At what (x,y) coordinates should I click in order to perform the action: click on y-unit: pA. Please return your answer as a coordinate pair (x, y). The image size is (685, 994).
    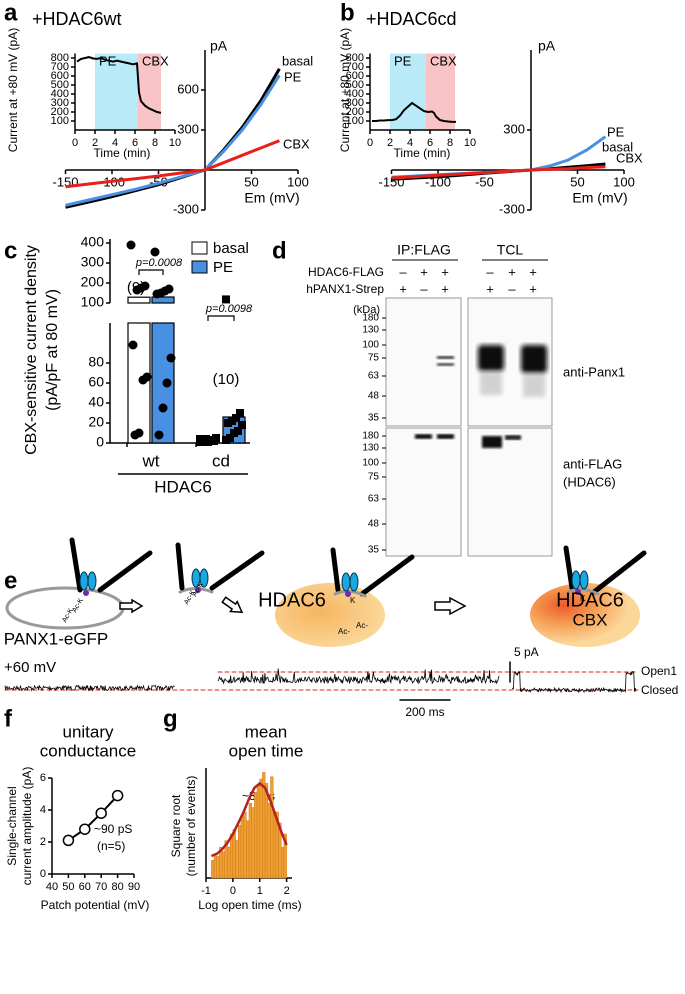
    Looking at the image, I should click on (219, 46).